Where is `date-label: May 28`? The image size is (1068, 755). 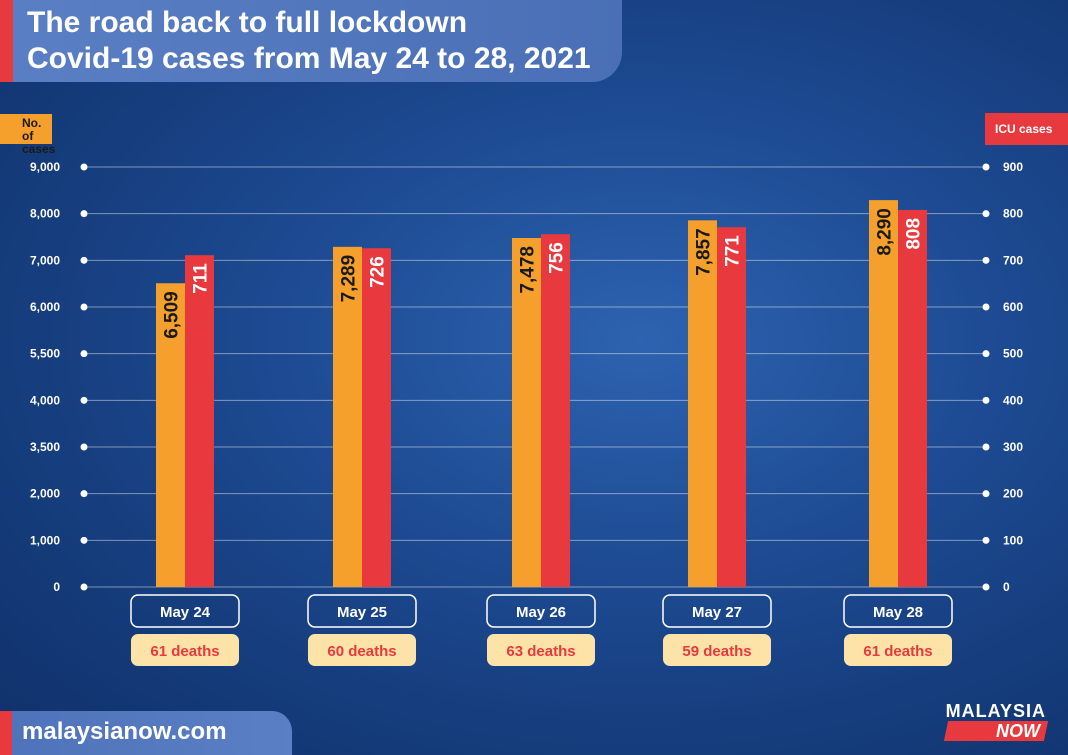 date-label: May 28 is located at coordinates (898, 612).